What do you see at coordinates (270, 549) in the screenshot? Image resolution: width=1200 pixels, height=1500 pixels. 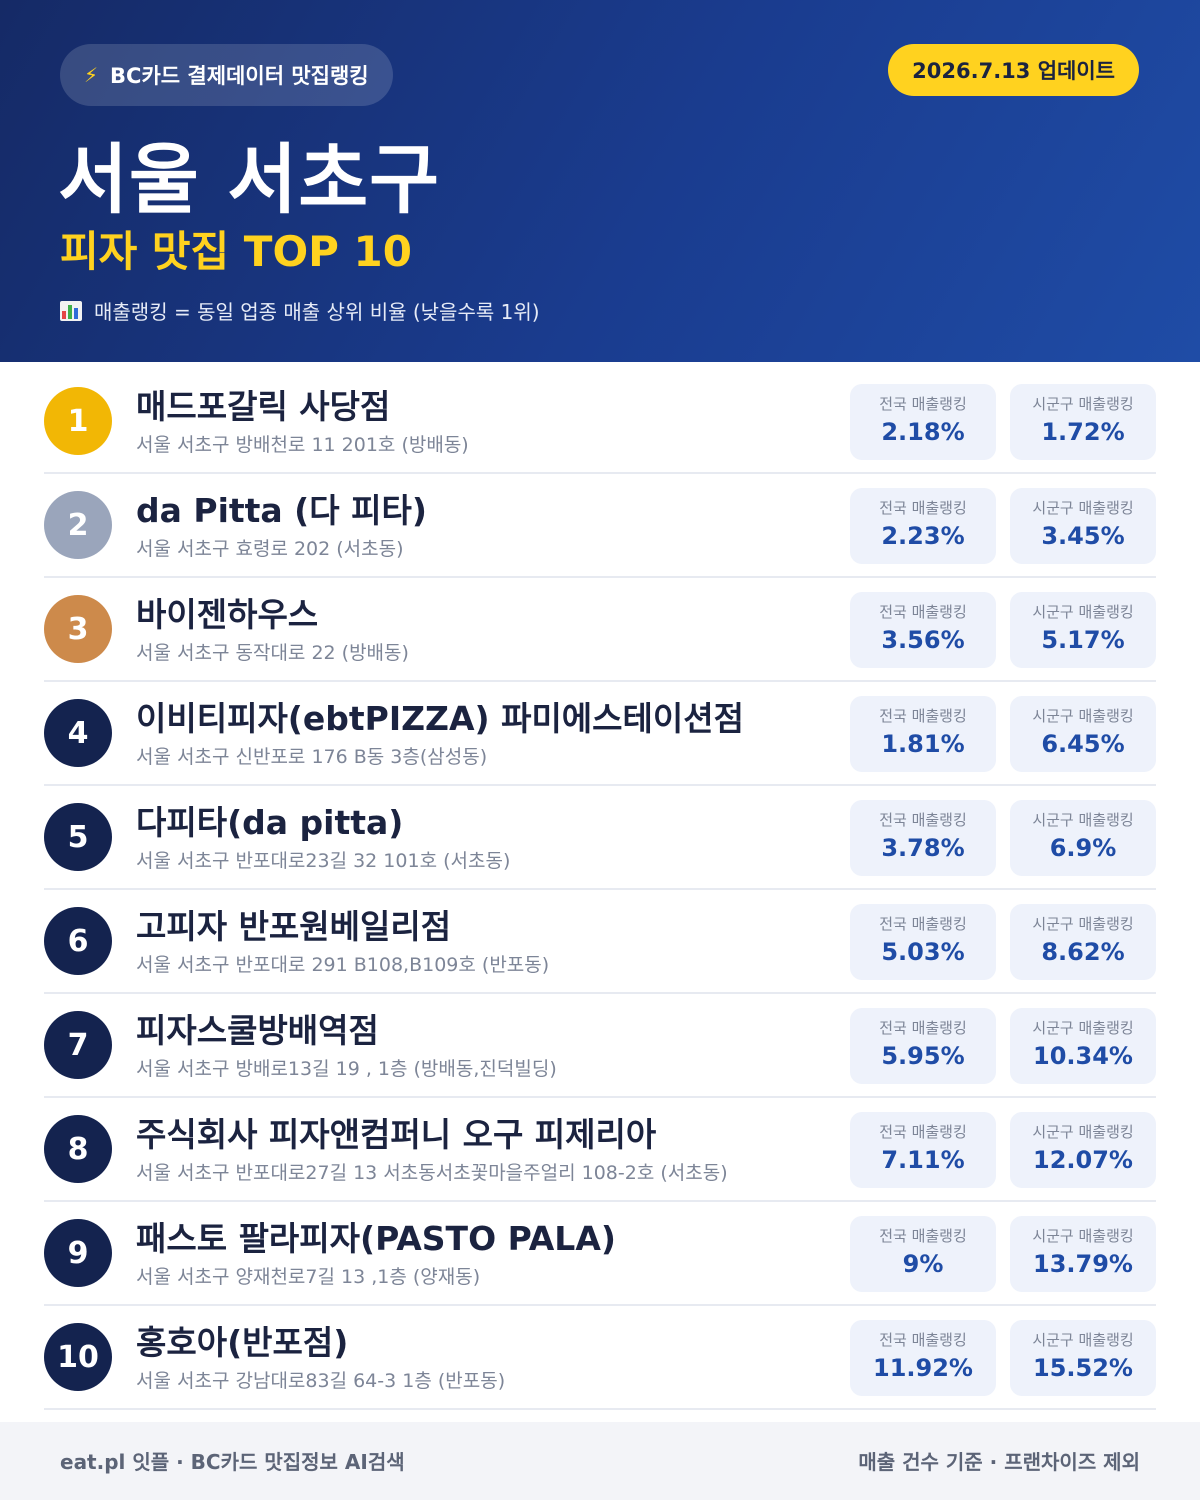 I see `restaurant-address: 서울 서초구 효령로 202 (서초동)` at bounding box center [270, 549].